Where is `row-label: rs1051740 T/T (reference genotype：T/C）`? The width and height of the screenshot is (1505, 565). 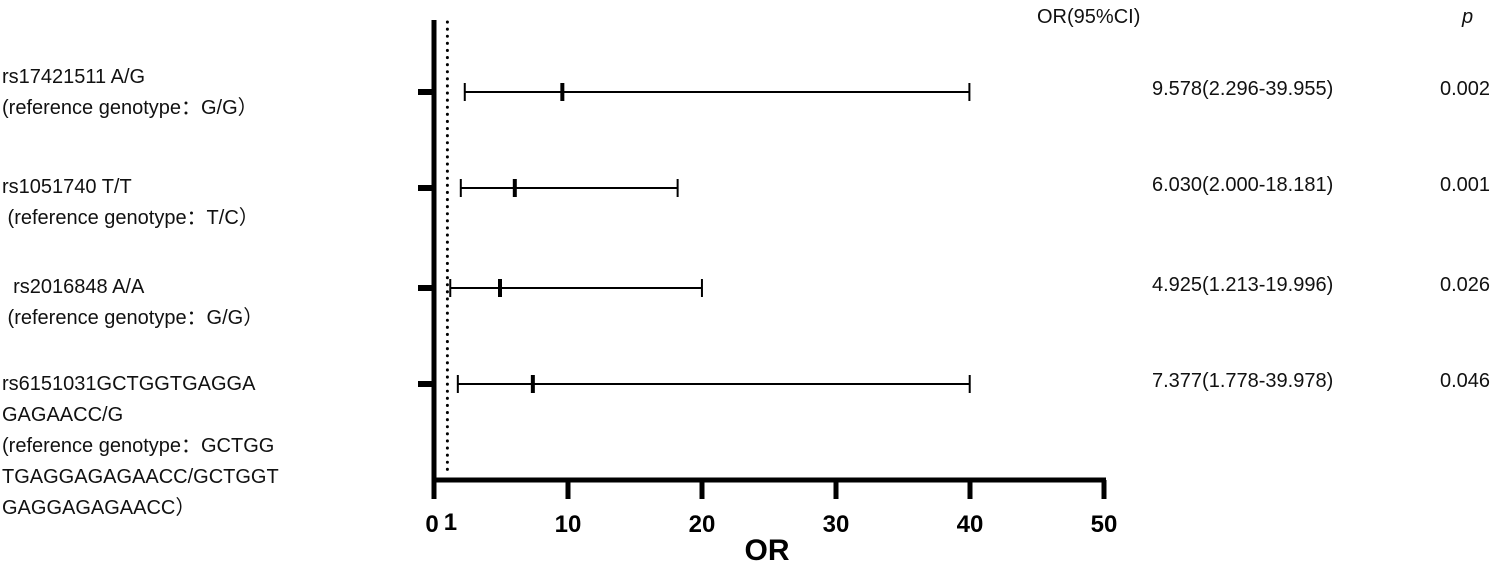
row-label: rs1051740 T/T (reference genotype：T/C） is located at coordinates (130, 203).